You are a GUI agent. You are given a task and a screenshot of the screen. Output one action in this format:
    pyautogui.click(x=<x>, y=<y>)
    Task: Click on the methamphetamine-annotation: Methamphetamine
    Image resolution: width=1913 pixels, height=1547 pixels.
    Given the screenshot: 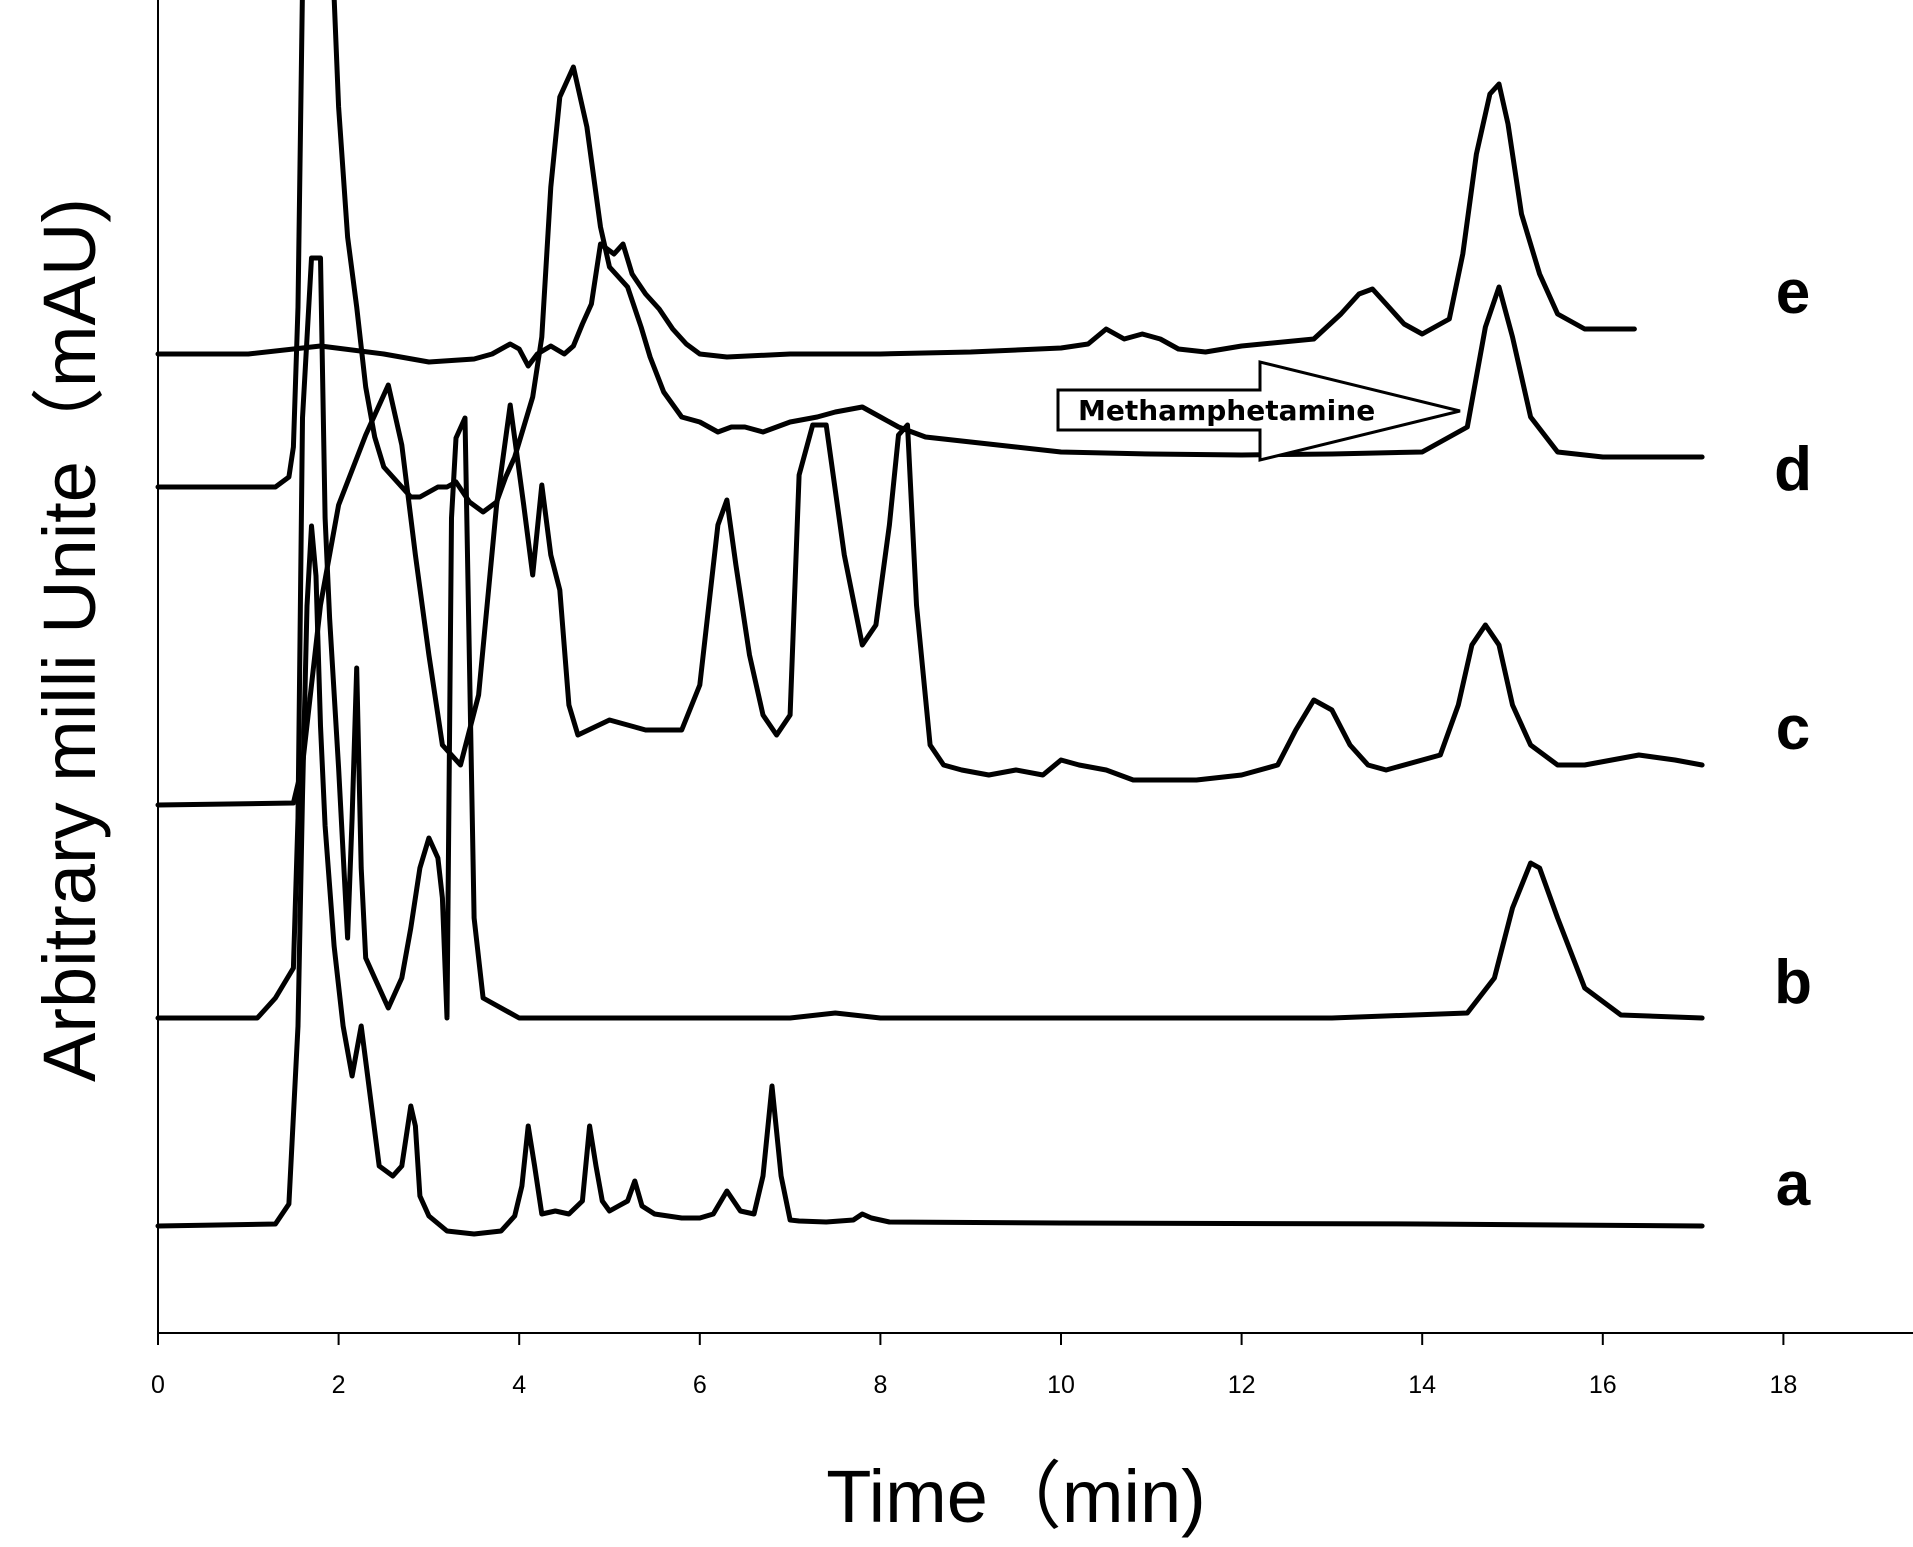 What is the action you would take?
    pyautogui.click(x=1258, y=411)
    